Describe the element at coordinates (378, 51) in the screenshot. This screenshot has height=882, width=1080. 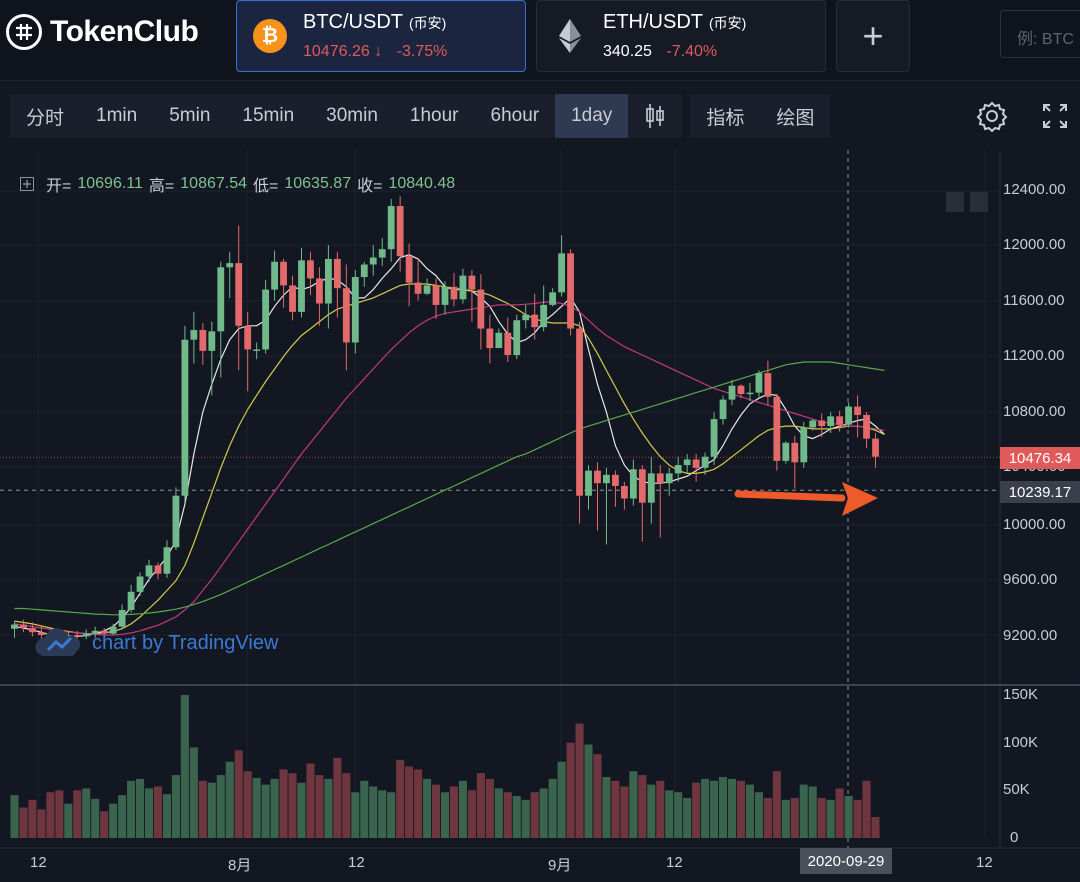
I see `down-arrow-icon: ↓` at that location.